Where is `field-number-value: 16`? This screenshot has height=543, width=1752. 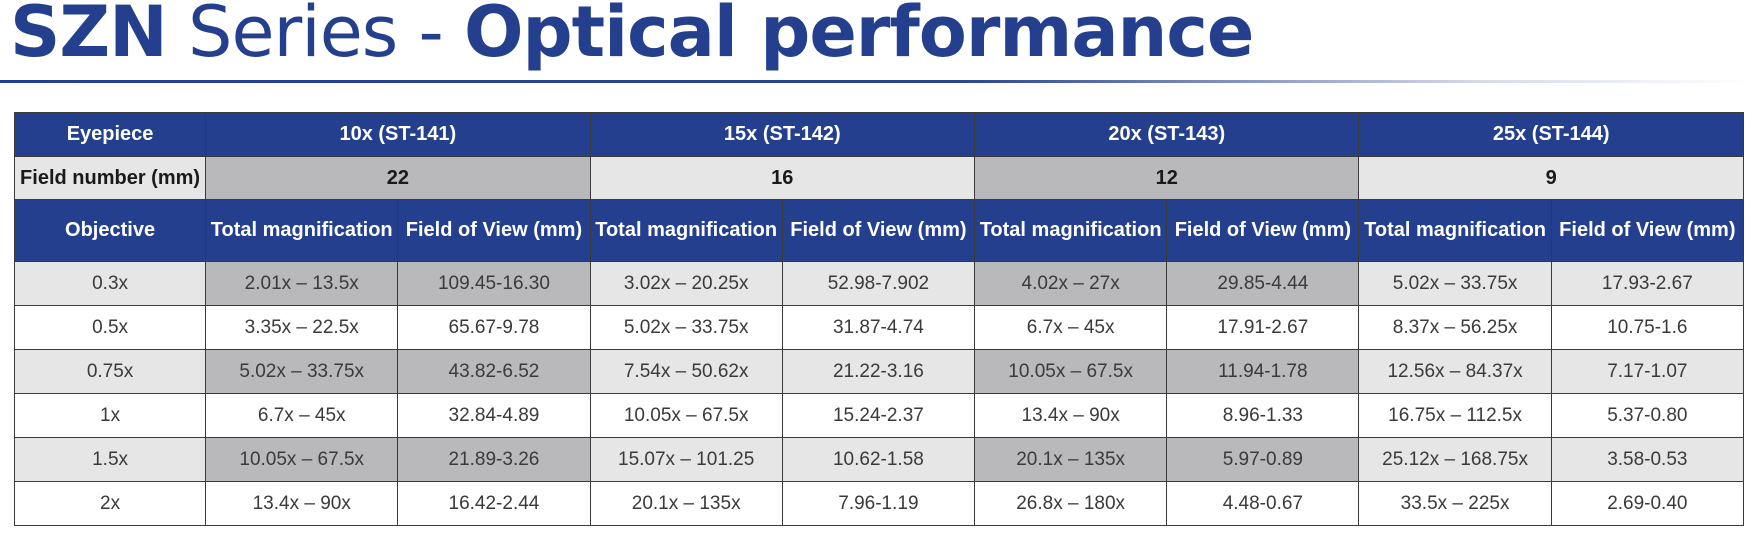
field-number-value: 16 is located at coordinates (782, 178).